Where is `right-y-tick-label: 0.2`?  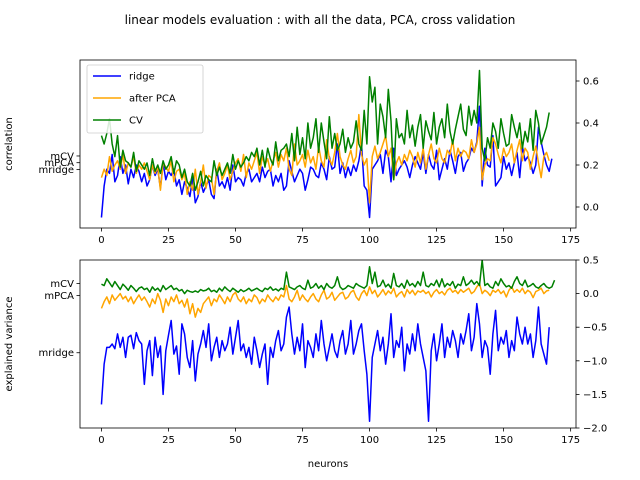 right-y-tick-label: 0.2 is located at coordinates (591, 166).